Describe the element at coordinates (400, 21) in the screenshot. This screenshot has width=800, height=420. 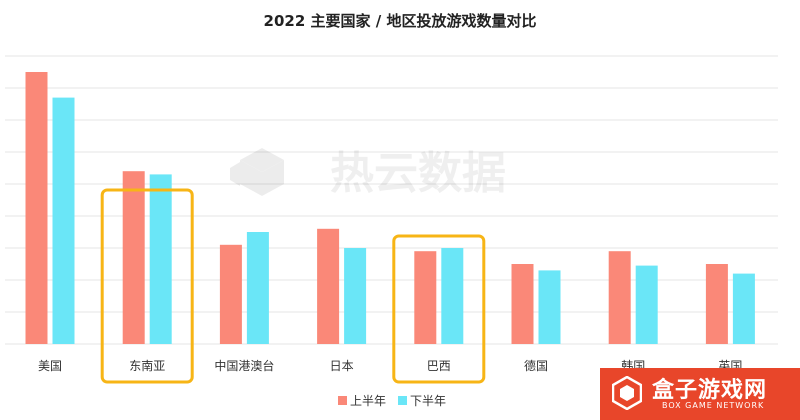
I see `chart-title: 2022 主要国家 / 地区投放游戏数量对比` at that location.